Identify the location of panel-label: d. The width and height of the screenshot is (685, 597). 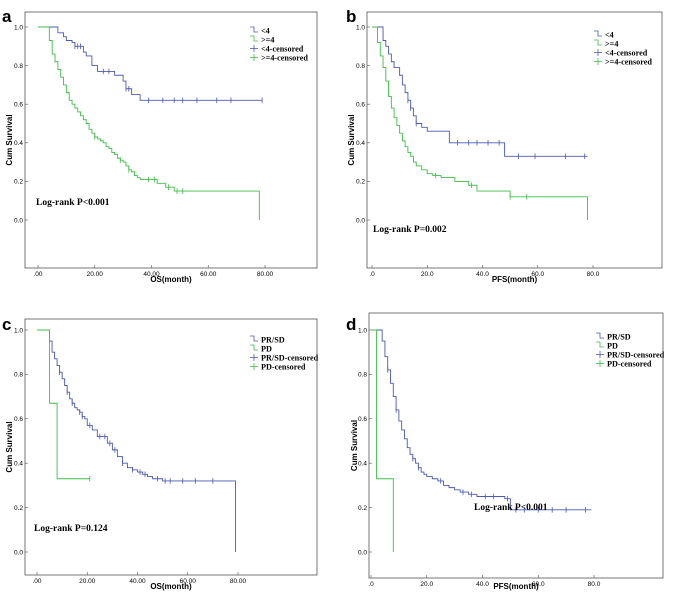
(351, 324).